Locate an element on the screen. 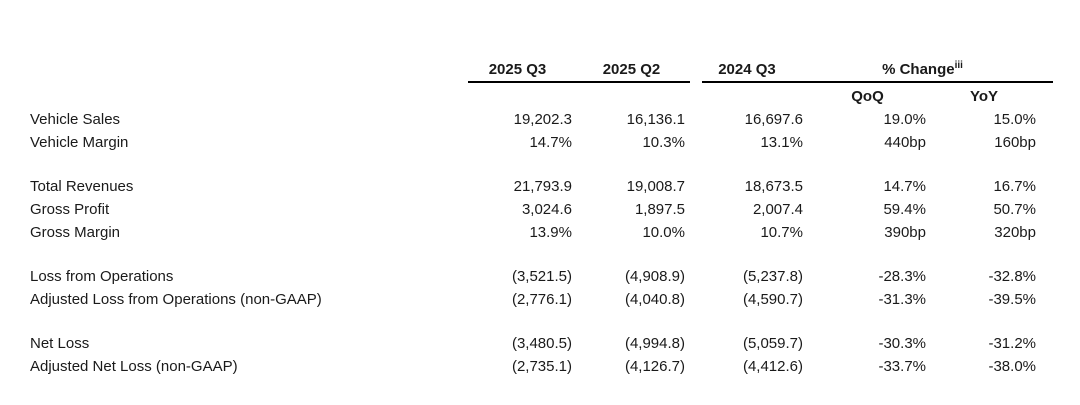  value-change-yoy: 50.7% is located at coordinates (1014, 209).